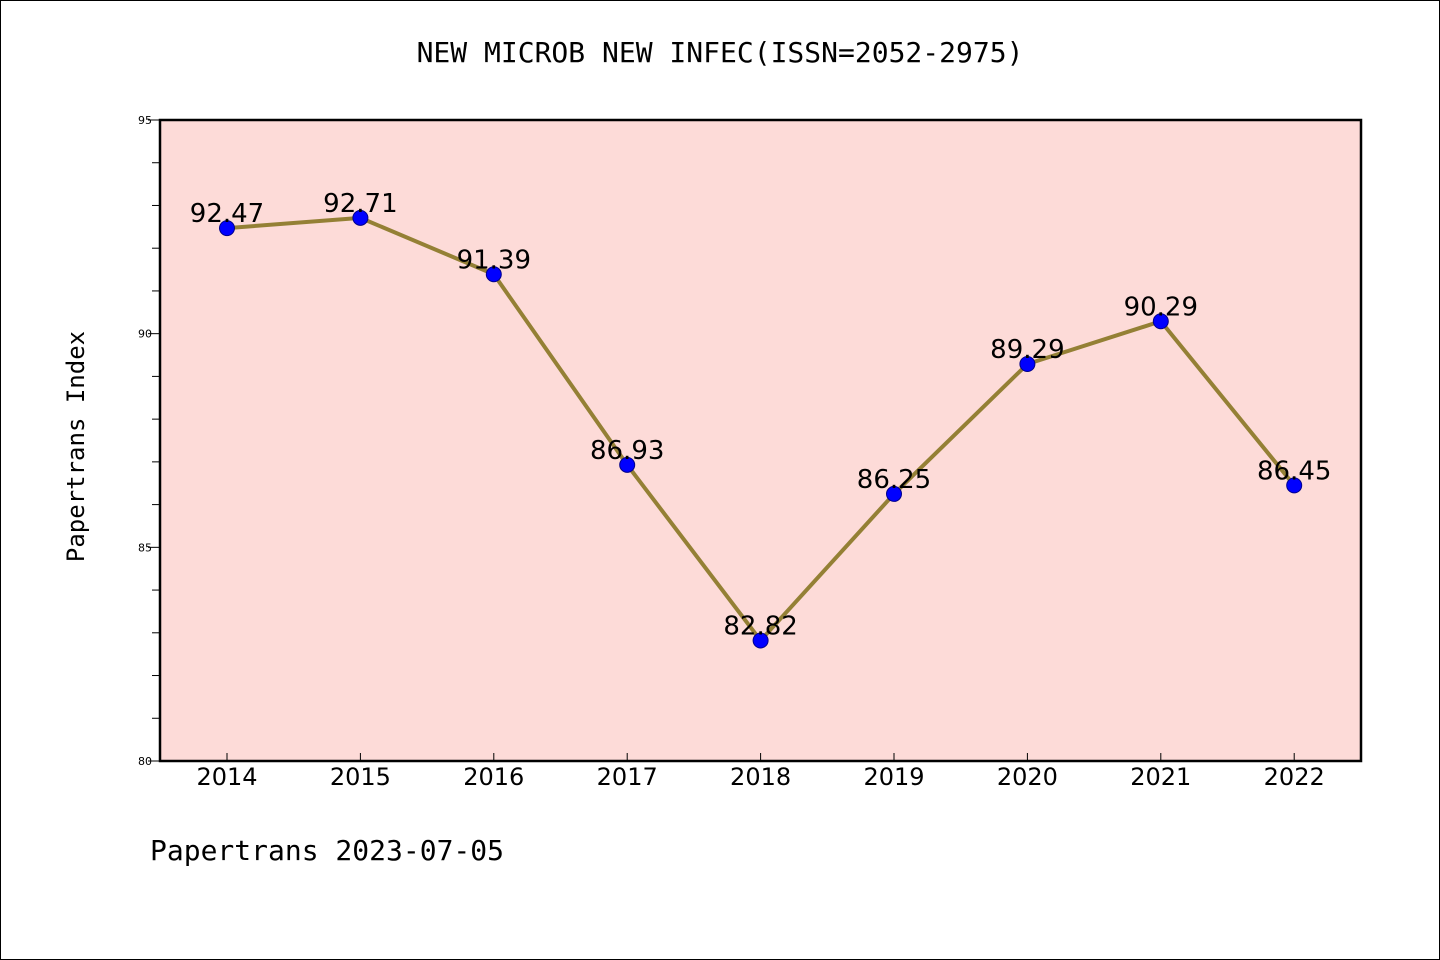  I want to click on data-label: 89.29, so click(1027, 350).